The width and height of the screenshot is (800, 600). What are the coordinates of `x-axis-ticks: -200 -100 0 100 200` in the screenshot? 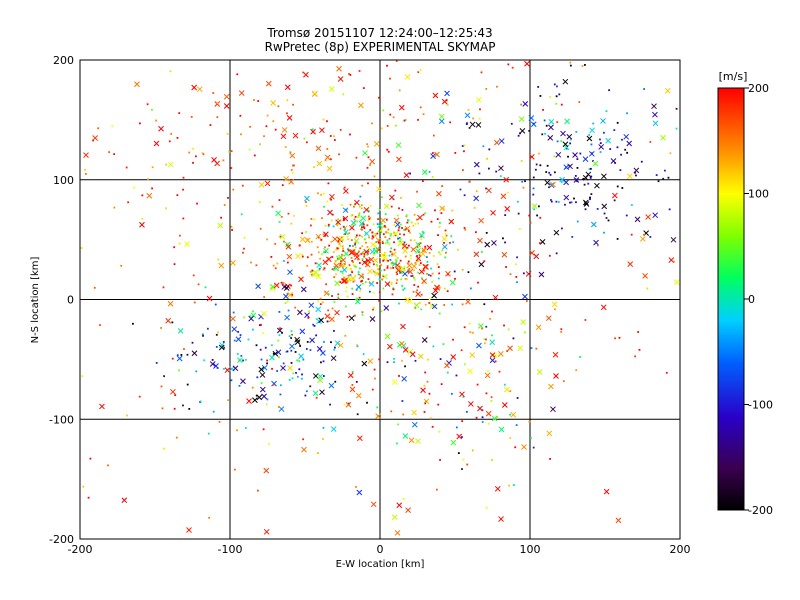 It's located at (379, 549).